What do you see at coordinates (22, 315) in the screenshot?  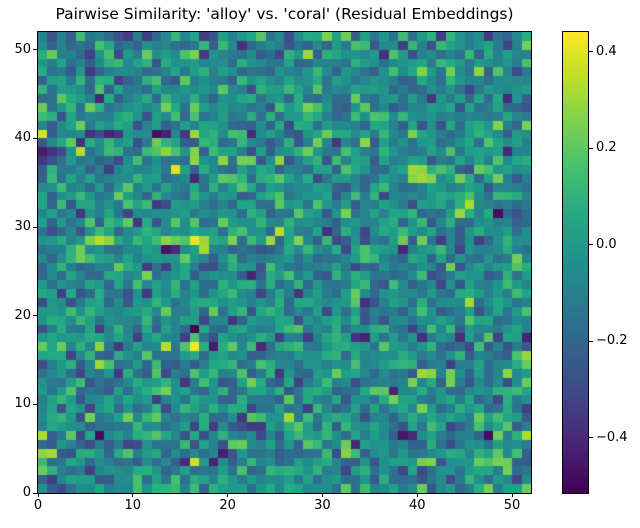 I see `y-tick-label: 20` at bounding box center [22, 315].